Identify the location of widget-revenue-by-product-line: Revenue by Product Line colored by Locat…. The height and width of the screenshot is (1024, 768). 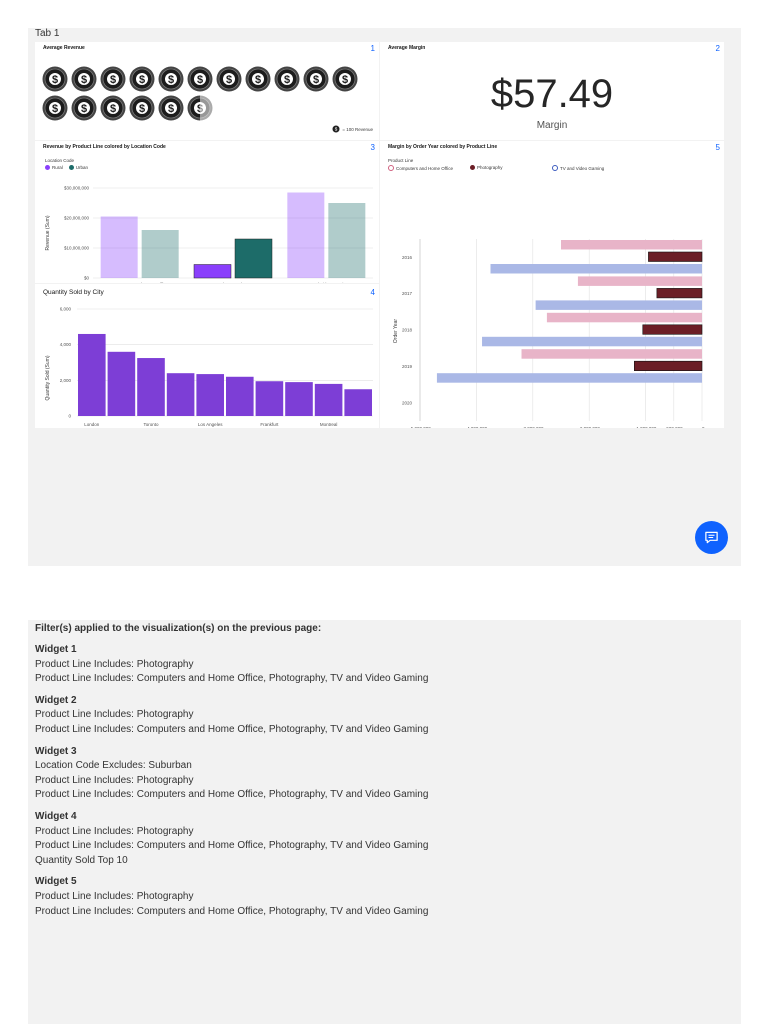
(207, 212).